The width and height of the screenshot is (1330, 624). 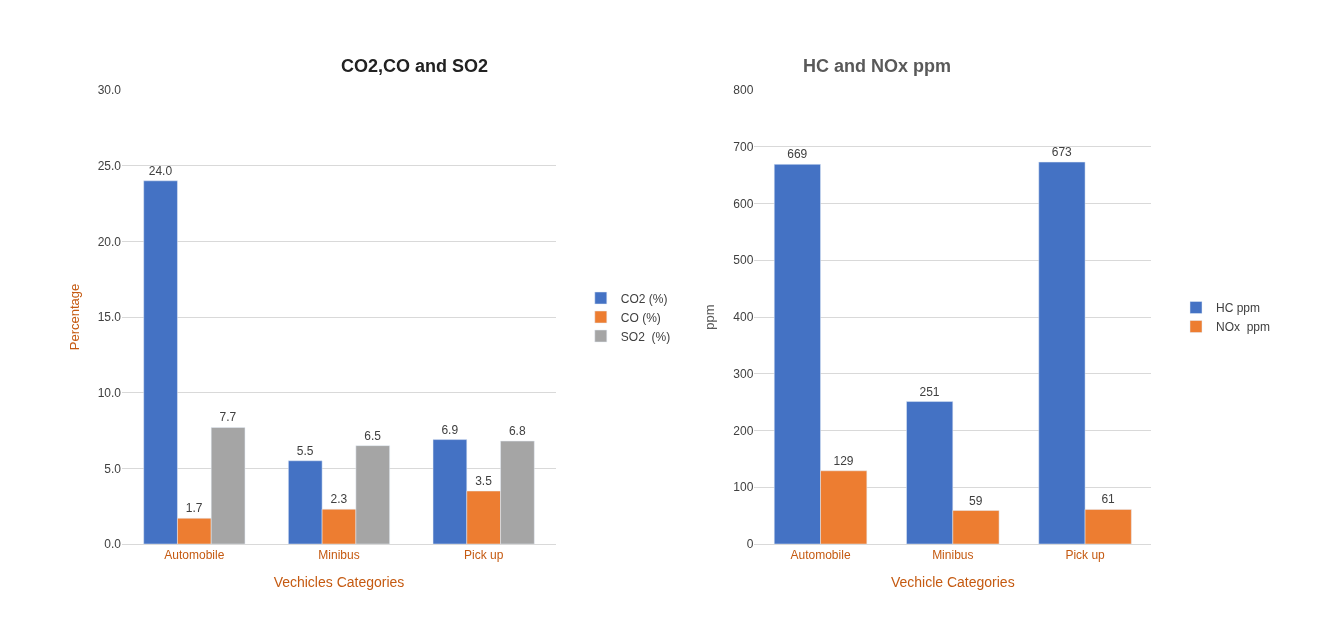 What do you see at coordinates (109, 317) in the screenshot?
I see `y-tick-label: 15.0` at bounding box center [109, 317].